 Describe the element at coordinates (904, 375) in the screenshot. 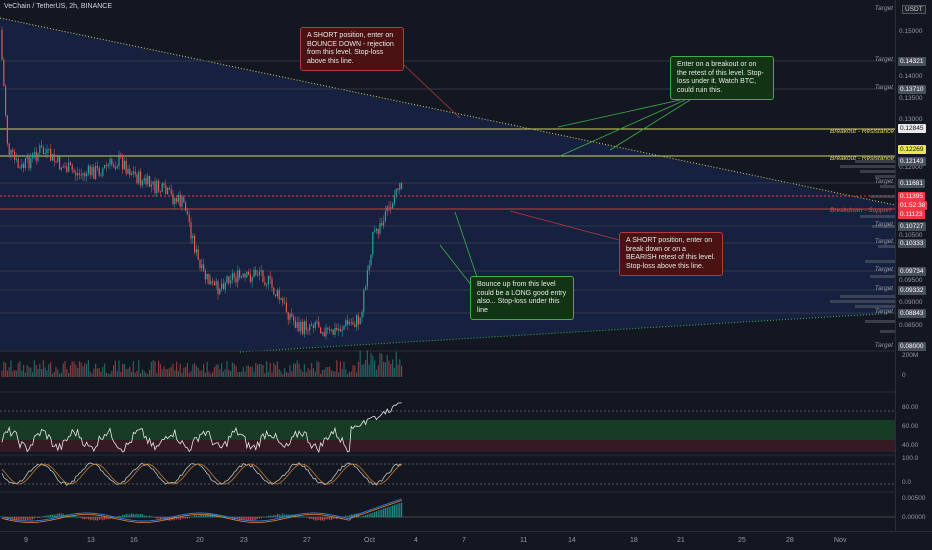

I see `indicator-axis-label: 0` at that location.